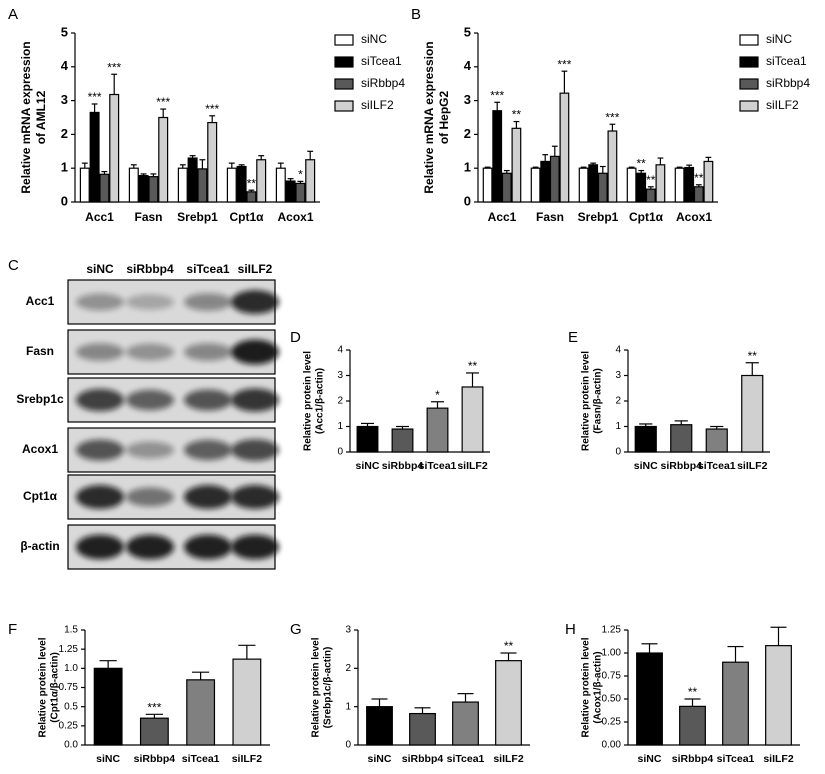  Describe the element at coordinates (13, 265) in the screenshot. I see `panel-letter: C` at that location.